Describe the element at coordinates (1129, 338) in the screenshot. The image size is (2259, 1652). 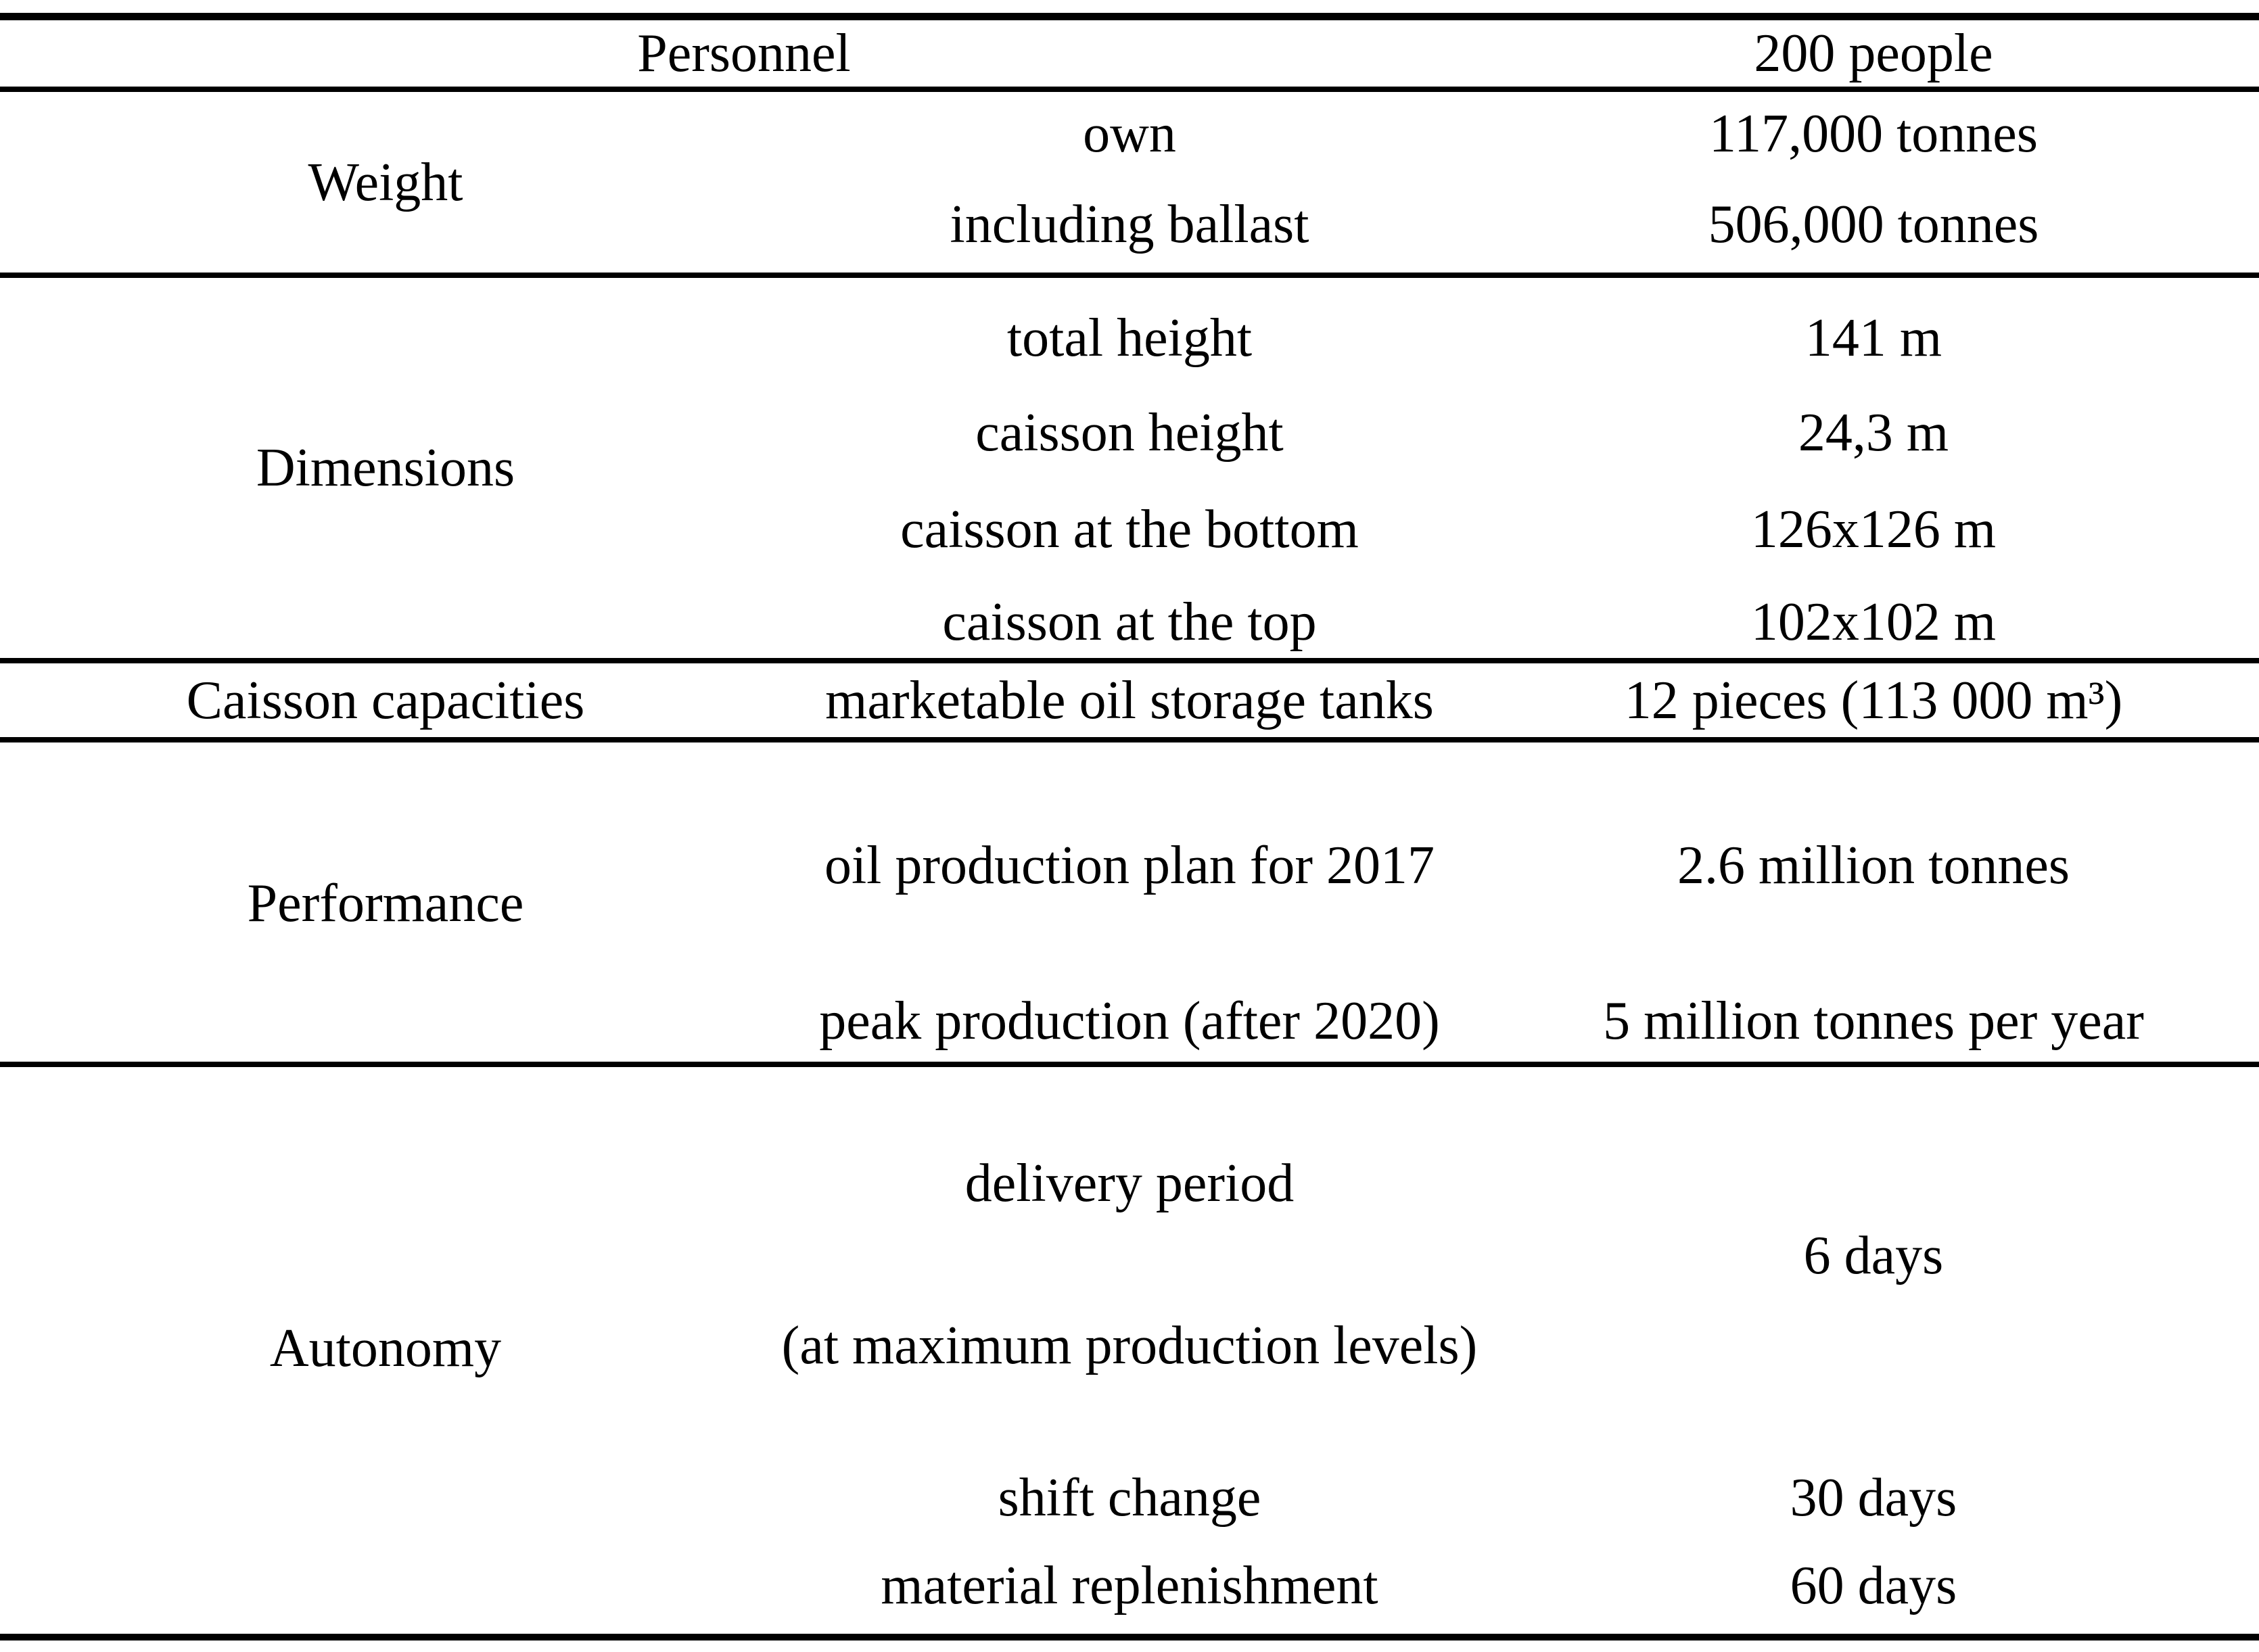
I see `dimensions-total-height-param: total height` at that location.